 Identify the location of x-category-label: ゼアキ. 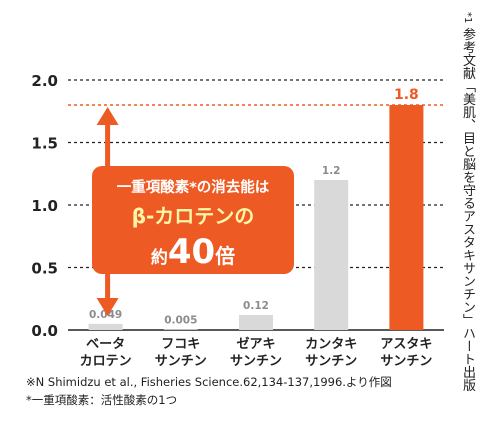
(255, 344).